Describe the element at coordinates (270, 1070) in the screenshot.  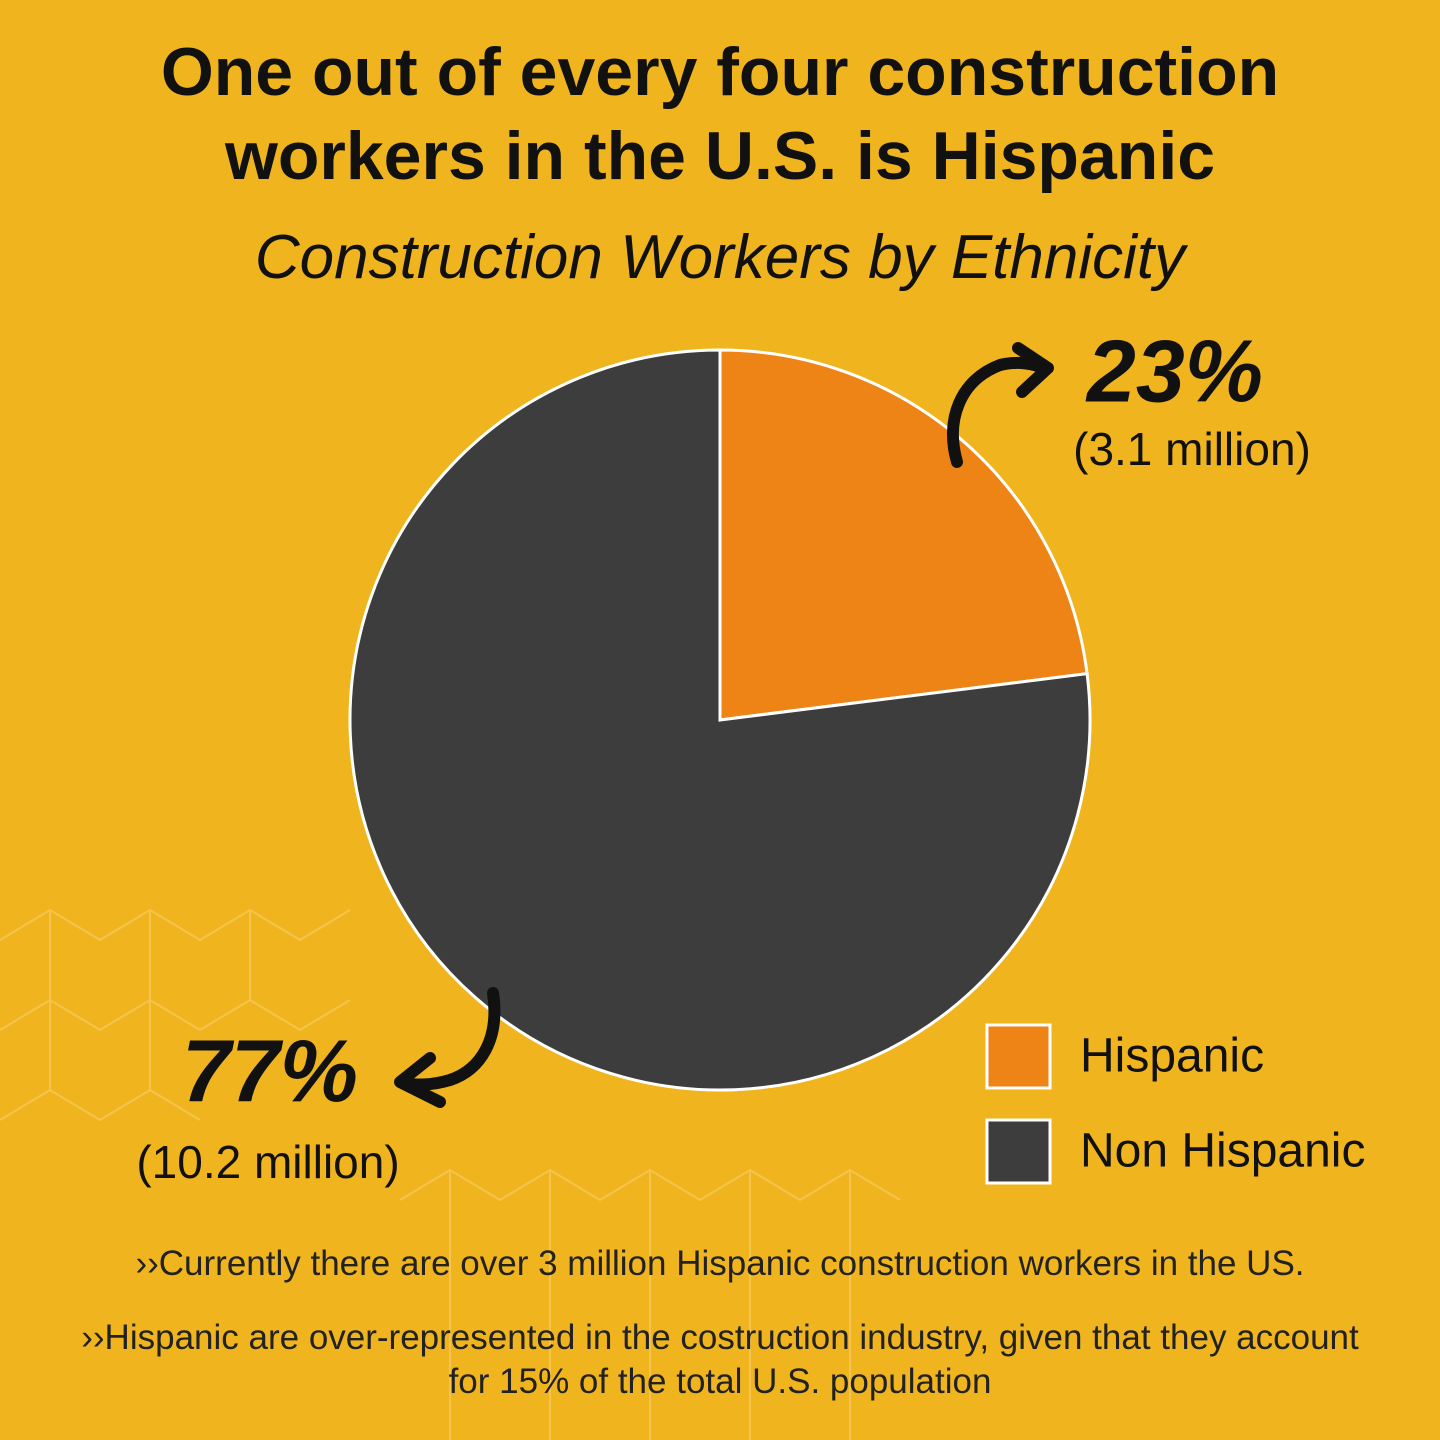
I see `value-label: 77%` at that location.